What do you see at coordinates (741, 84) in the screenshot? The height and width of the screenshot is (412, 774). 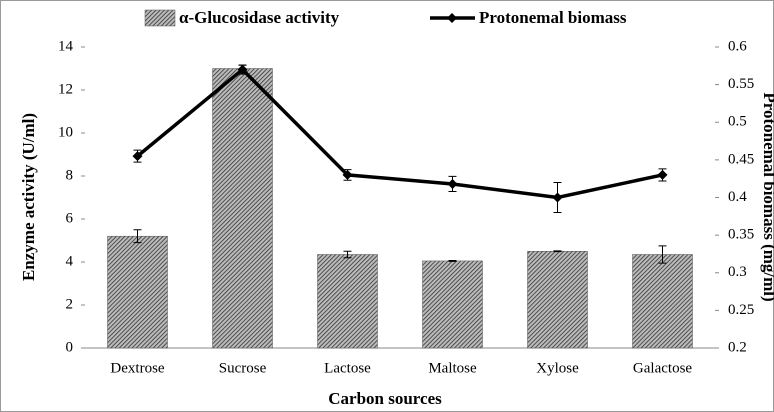 I see `y2-tick-label: 0.55` at bounding box center [741, 84].